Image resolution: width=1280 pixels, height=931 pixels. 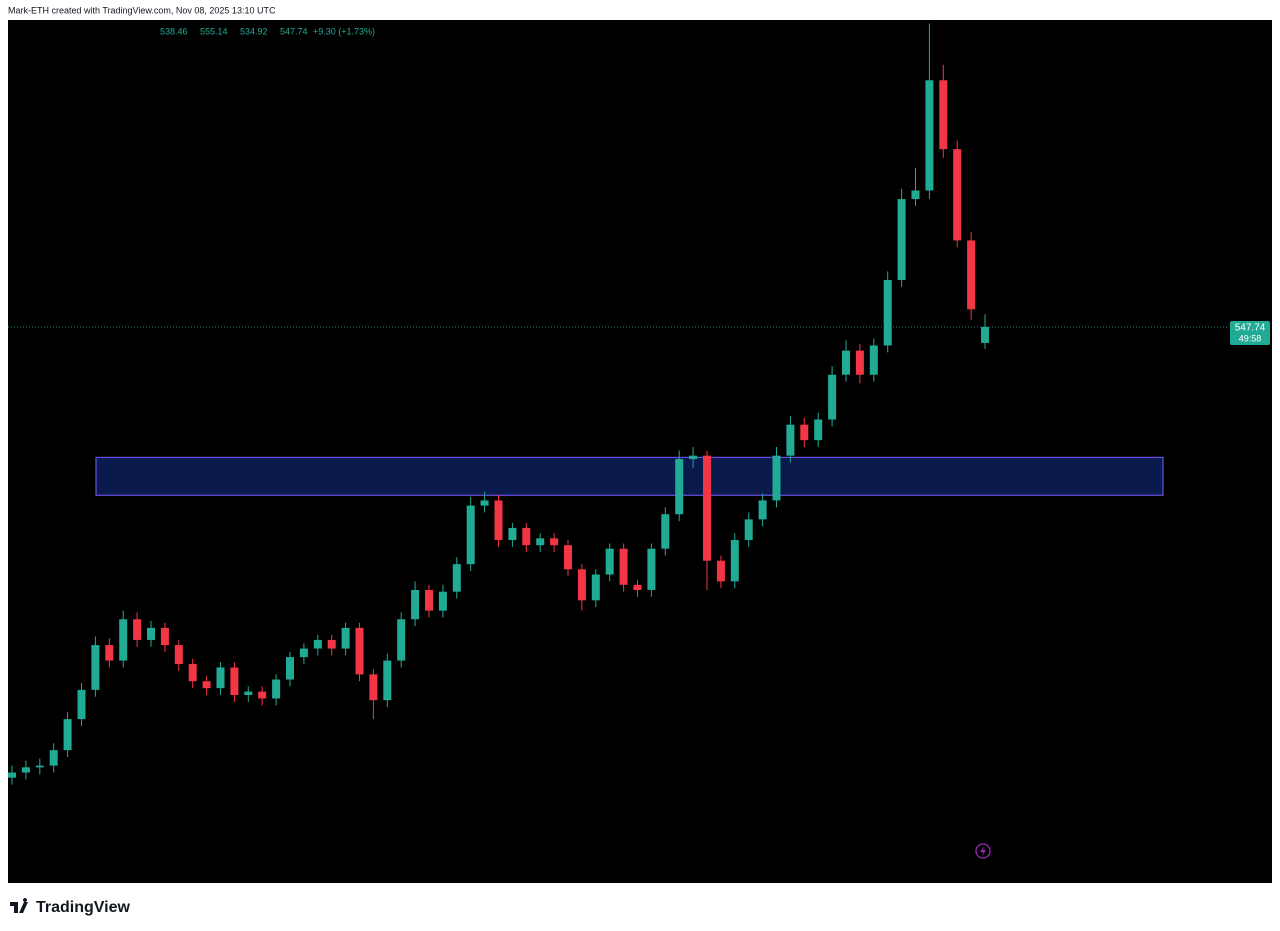 I want to click on alert-icon-bolt, so click(x=983, y=851).